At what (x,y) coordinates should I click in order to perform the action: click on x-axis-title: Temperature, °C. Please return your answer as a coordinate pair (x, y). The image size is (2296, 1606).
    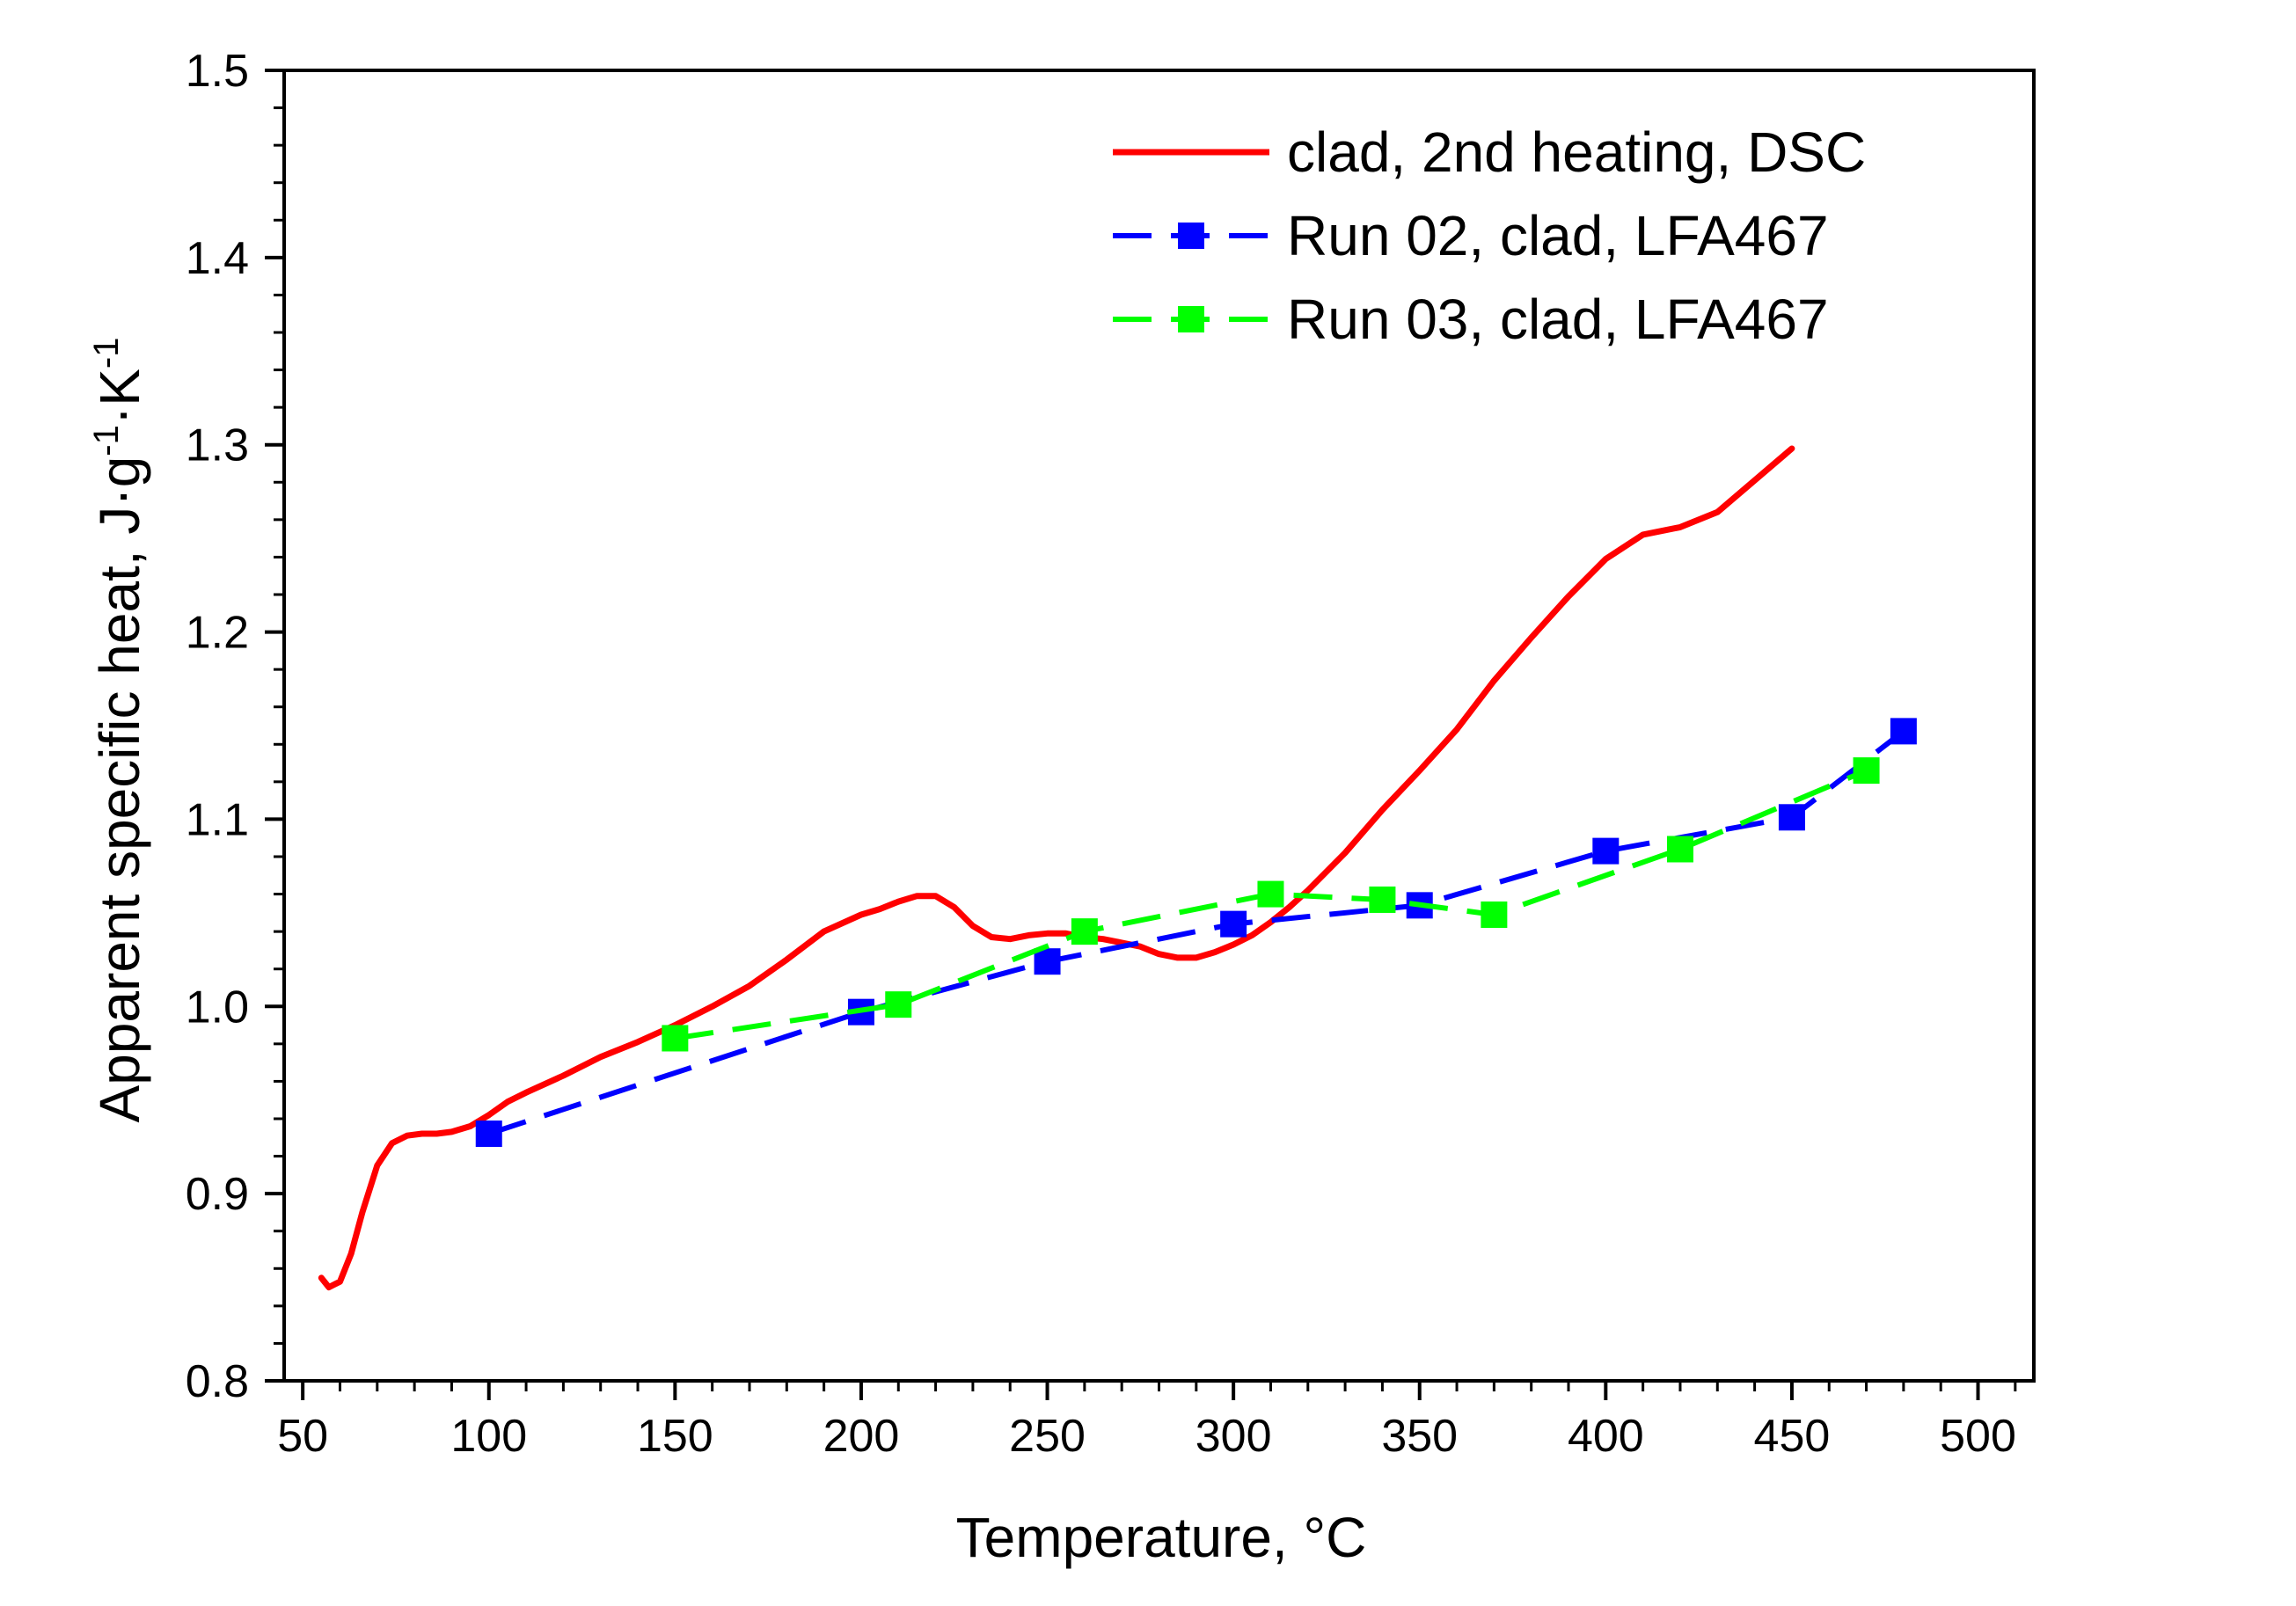
    Looking at the image, I should click on (1161, 1537).